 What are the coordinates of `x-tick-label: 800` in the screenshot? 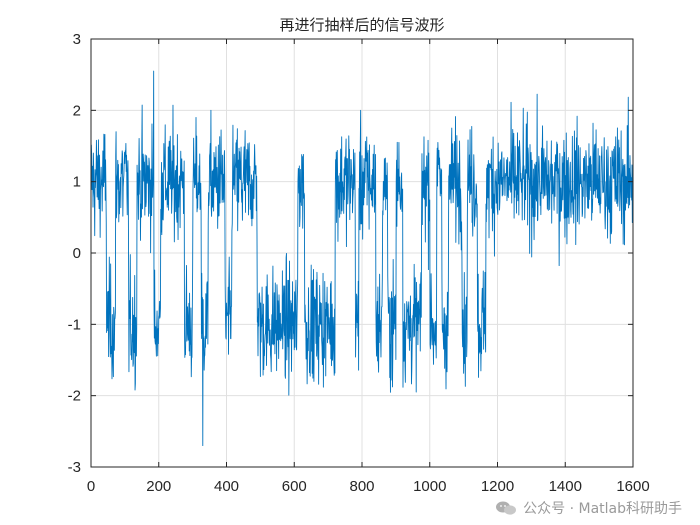 It's located at (361, 486).